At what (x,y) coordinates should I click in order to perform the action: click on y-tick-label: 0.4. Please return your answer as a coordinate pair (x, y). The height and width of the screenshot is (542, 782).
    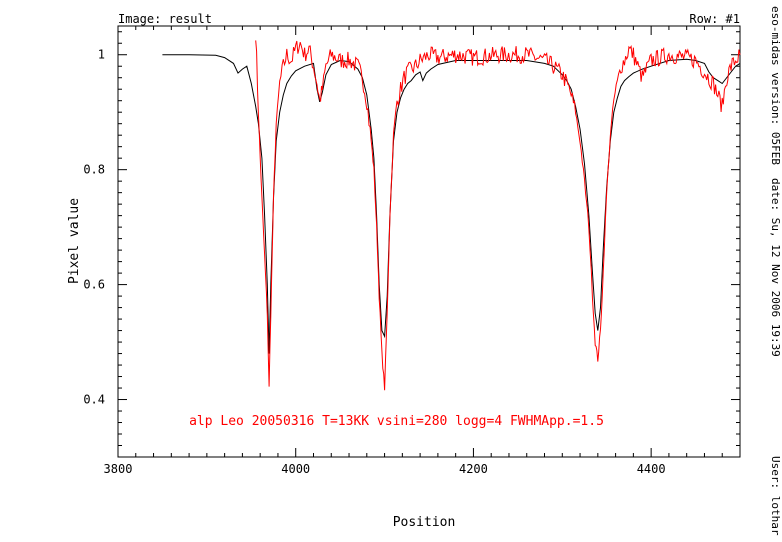
    Looking at the image, I should click on (94, 400).